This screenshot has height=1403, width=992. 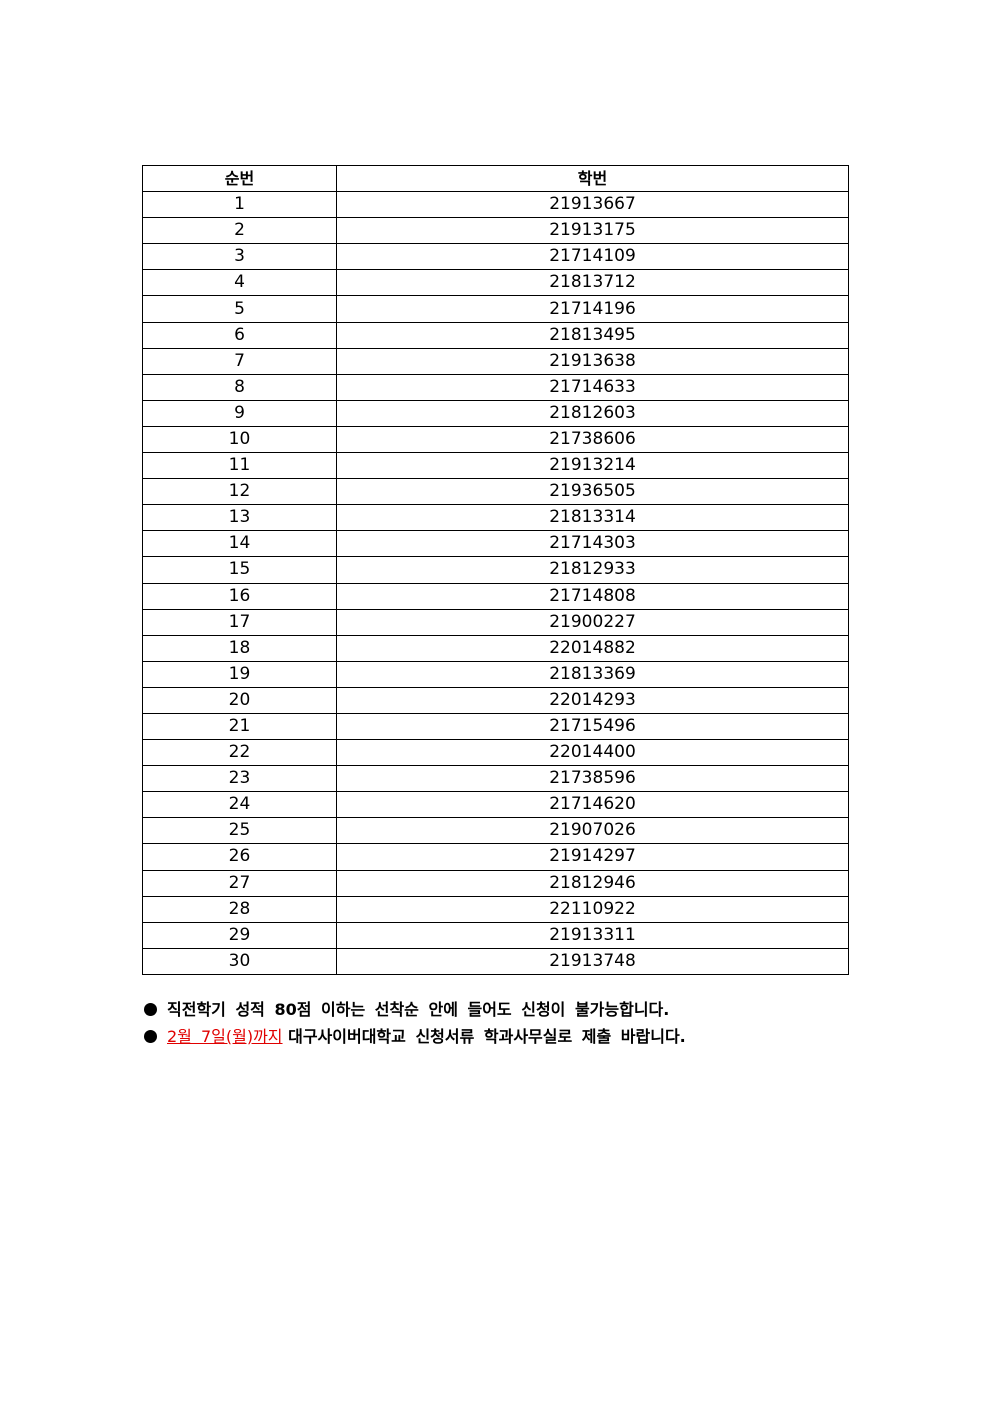 I want to click on table-row: 25 21907026, so click(x=495, y=831).